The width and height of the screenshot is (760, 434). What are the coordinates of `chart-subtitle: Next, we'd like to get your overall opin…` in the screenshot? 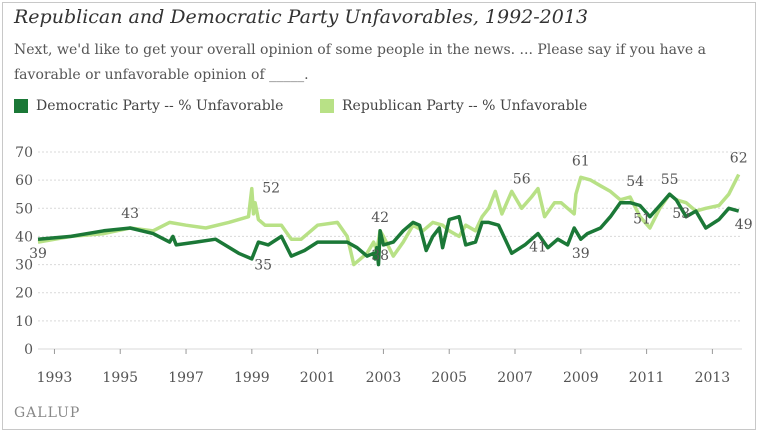 It's located at (360, 62).